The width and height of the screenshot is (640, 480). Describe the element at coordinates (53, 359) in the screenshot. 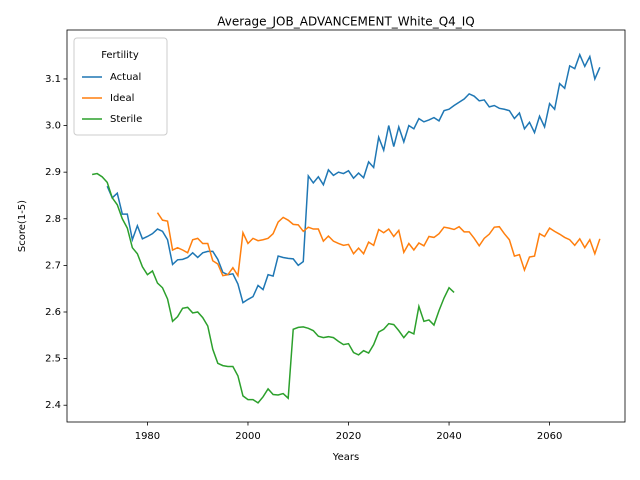

I see `y-tick-label: 2.5` at that location.